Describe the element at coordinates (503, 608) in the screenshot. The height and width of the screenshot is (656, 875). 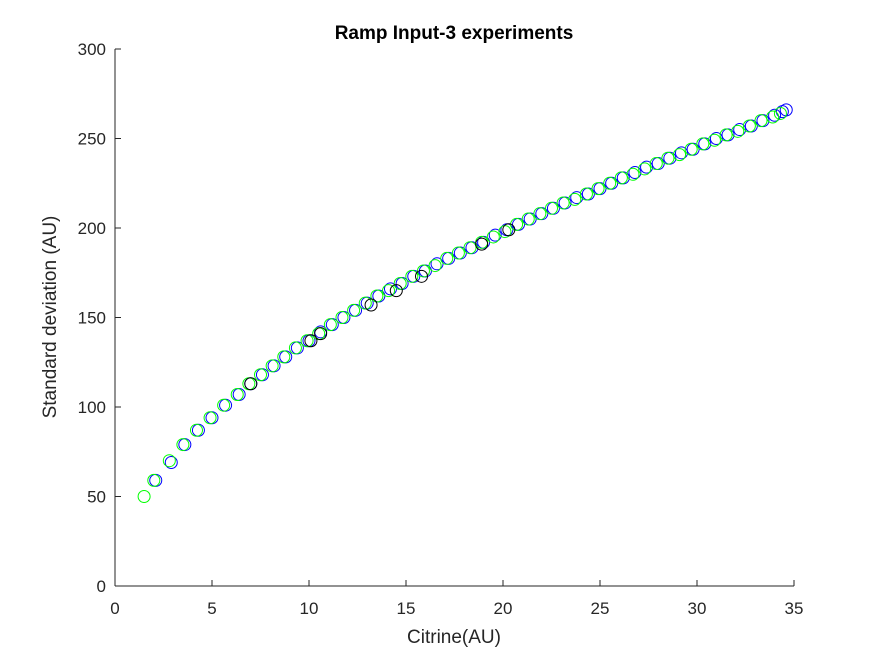
I see `x-tick-label: 20` at that location.